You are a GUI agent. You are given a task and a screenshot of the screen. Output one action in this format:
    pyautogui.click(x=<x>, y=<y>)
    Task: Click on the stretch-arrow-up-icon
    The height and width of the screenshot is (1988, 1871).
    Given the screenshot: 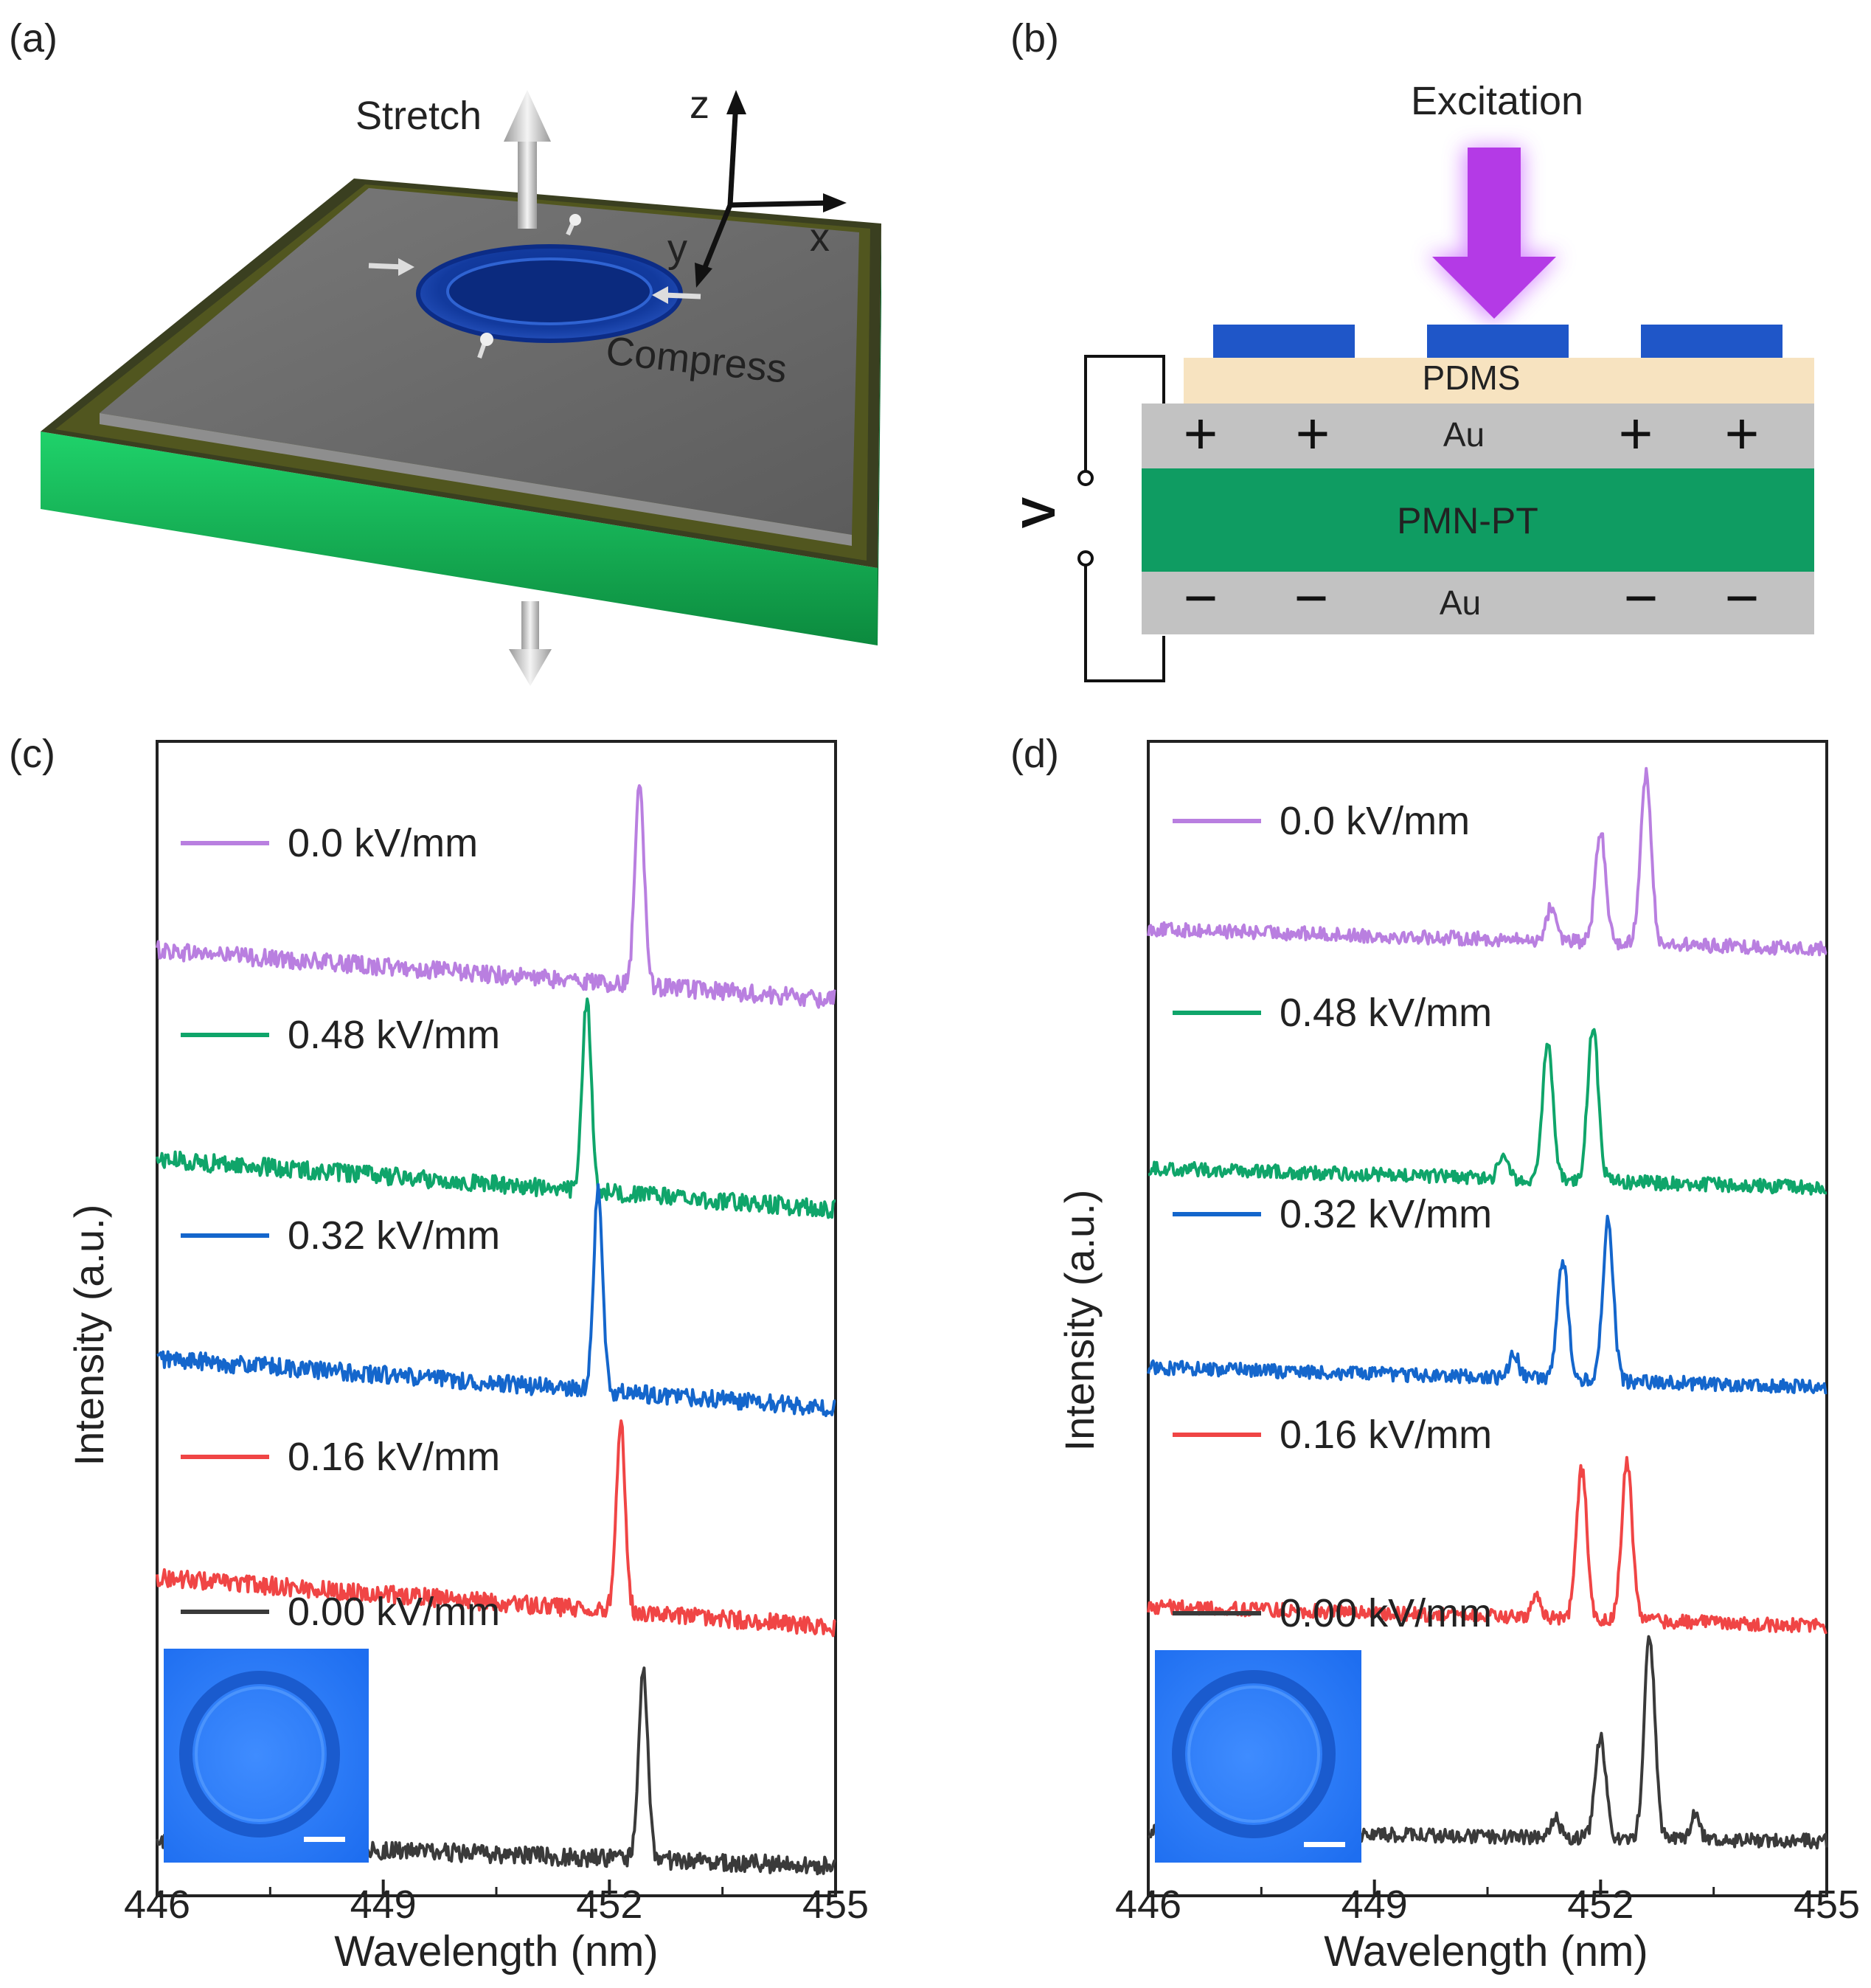 What is the action you would take?
    pyautogui.click(x=527, y=159)
    